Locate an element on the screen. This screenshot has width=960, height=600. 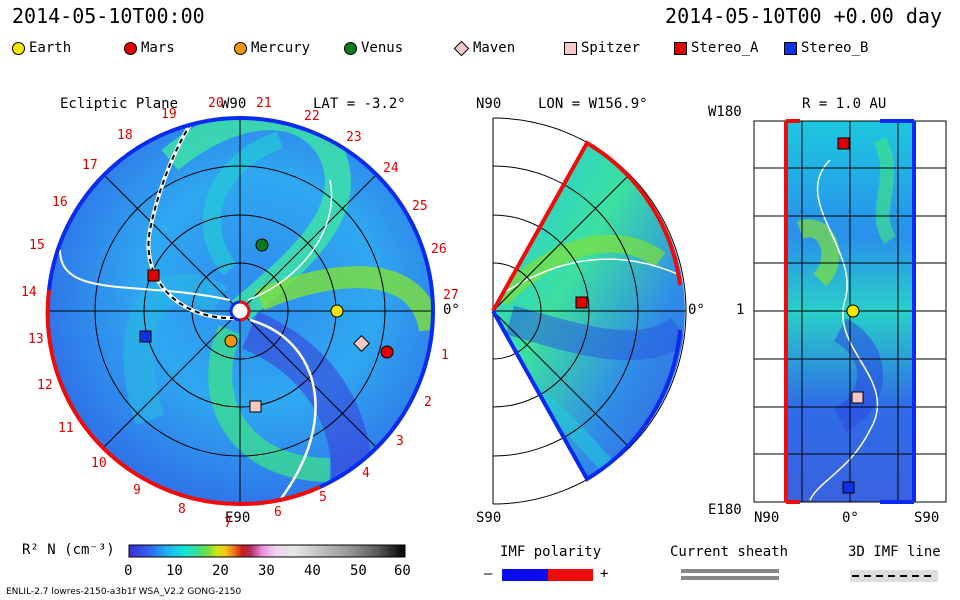
3d-imf-line is located at coordinates (191, 220).